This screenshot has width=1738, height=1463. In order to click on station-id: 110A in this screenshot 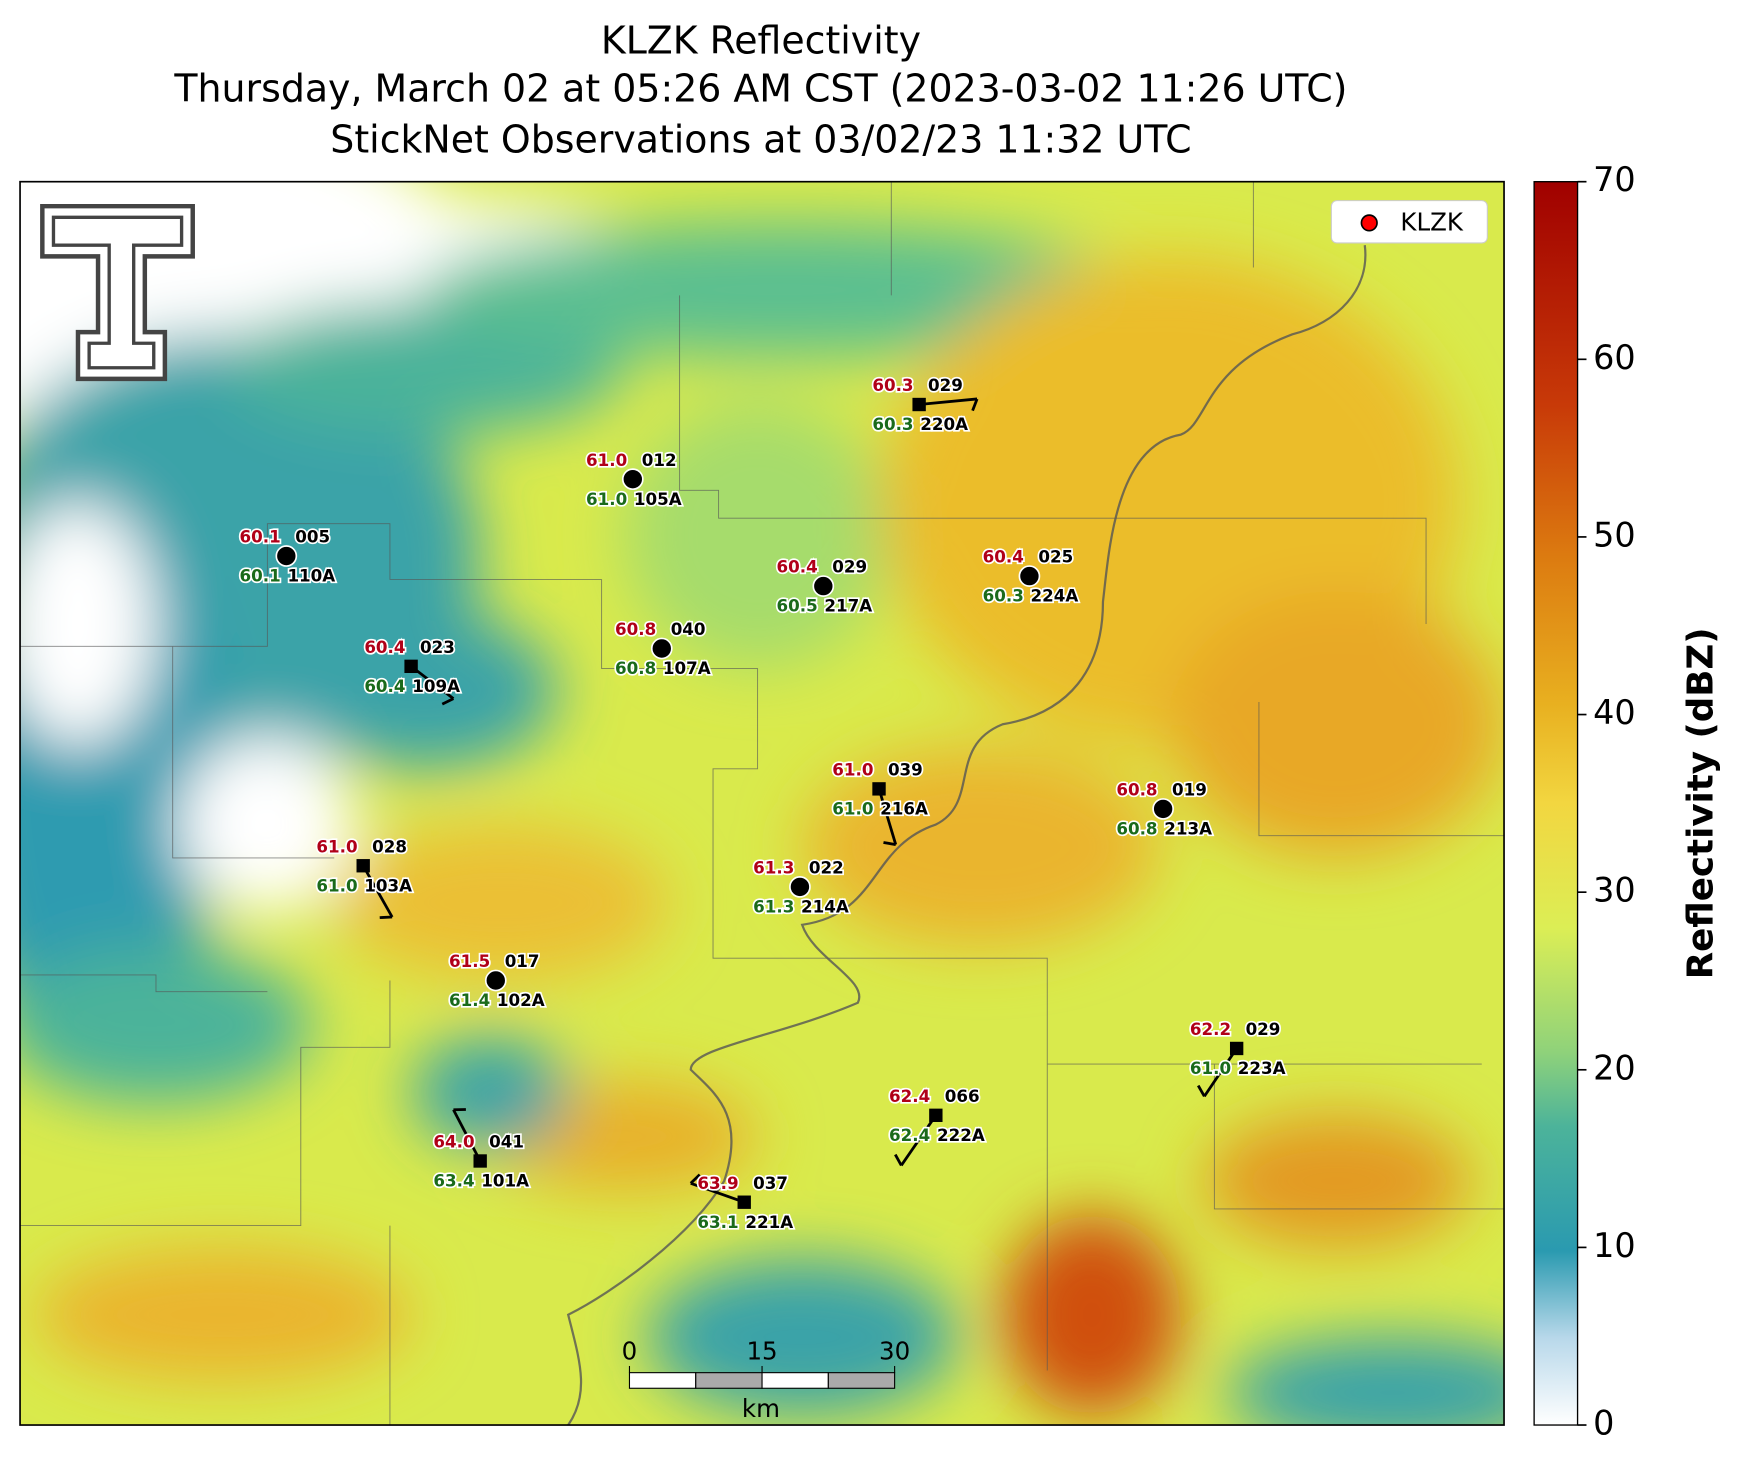, I will do `click(311, 576)`.